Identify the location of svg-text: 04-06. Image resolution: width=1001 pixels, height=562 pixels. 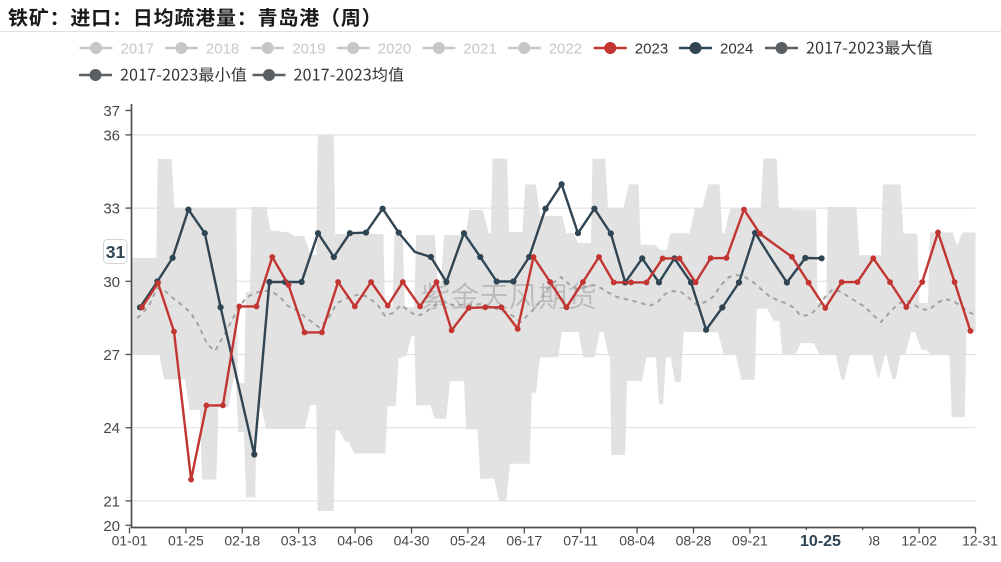
(355, 541).